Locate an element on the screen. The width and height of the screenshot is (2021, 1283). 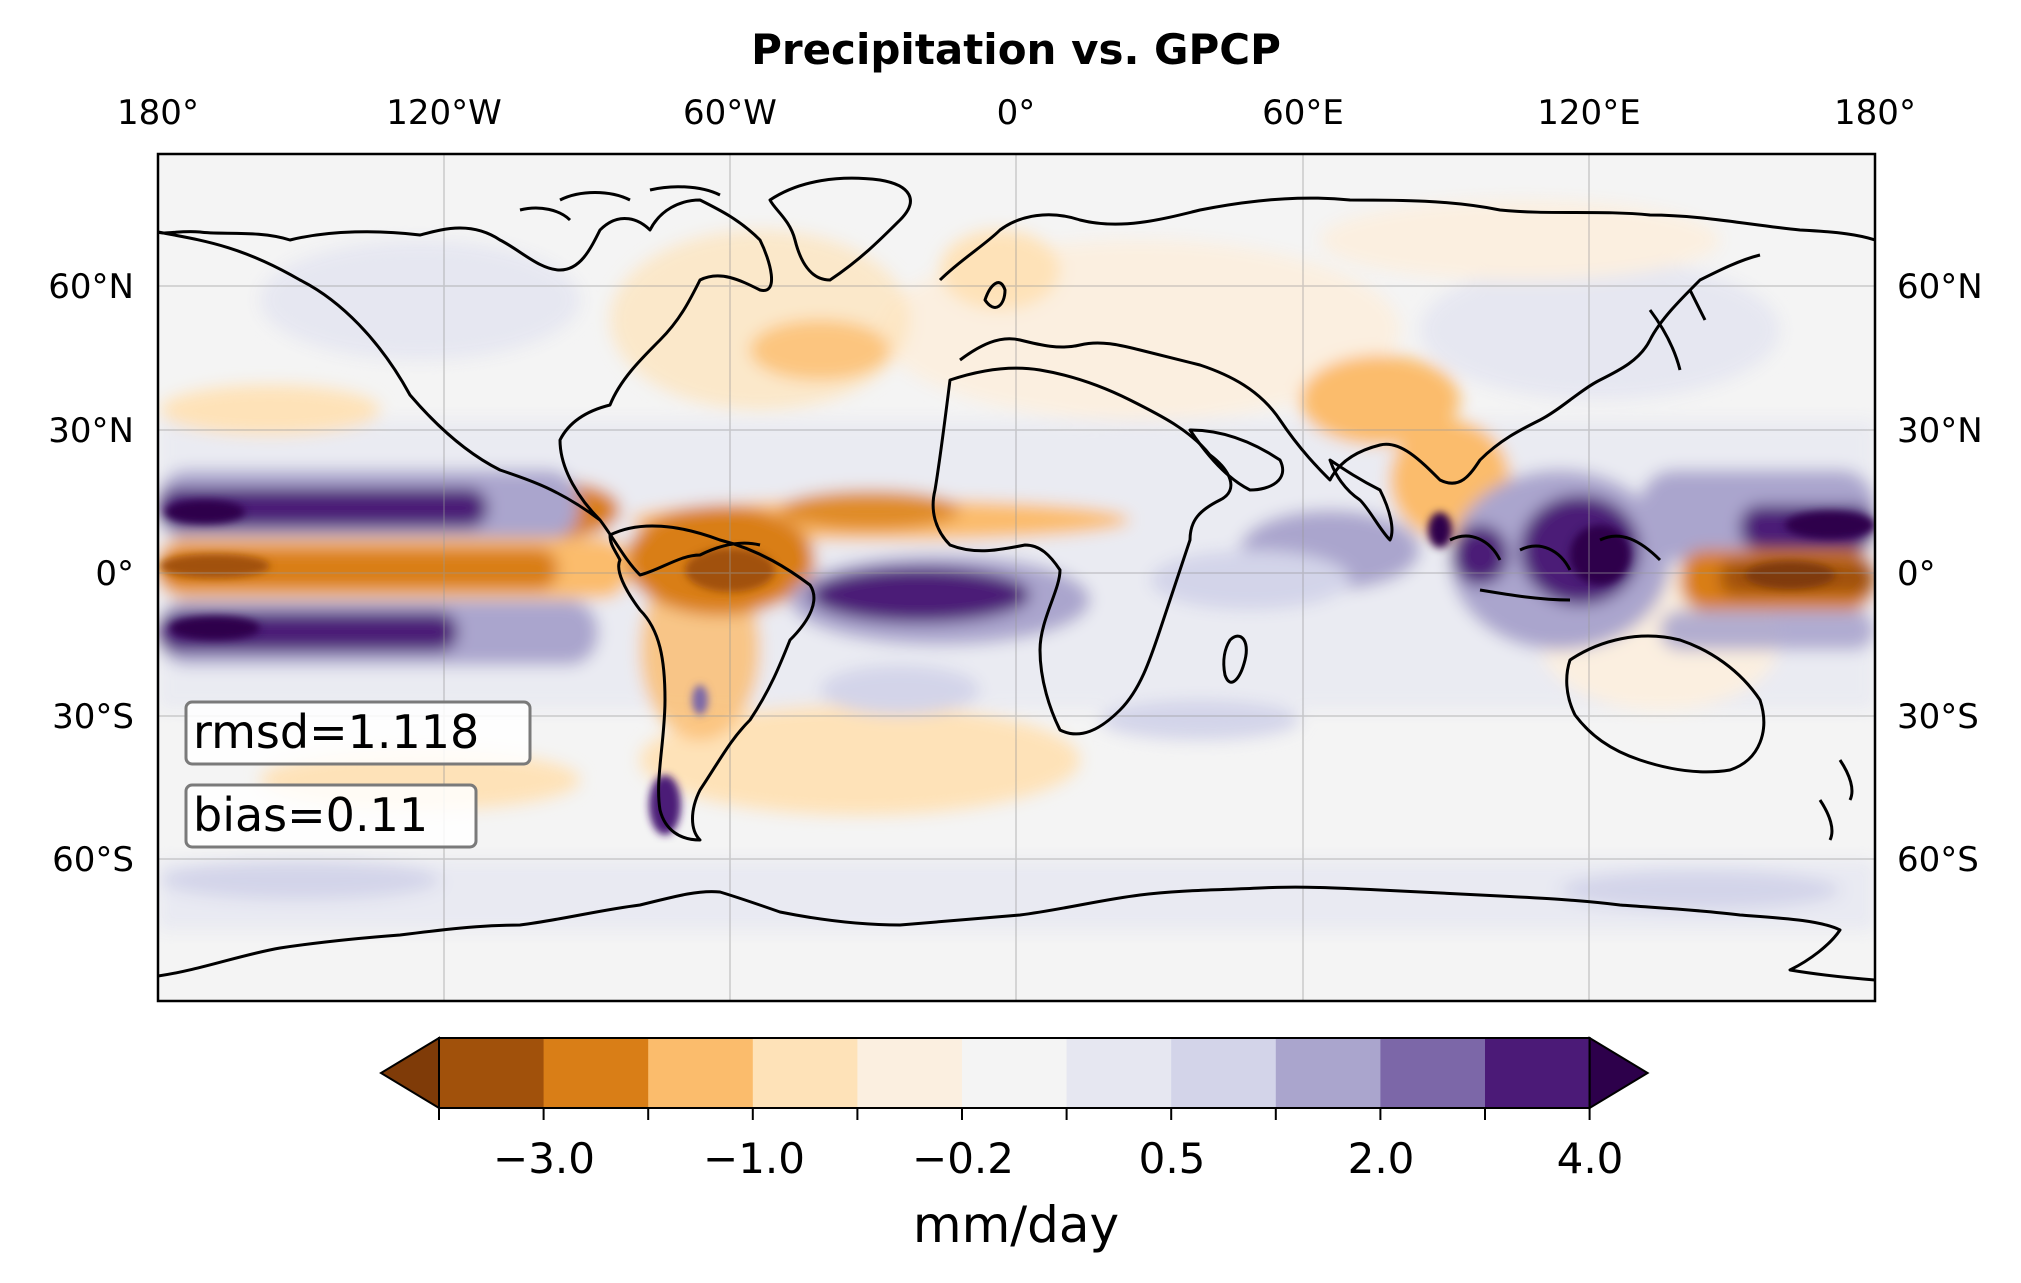
colorbar-tick-label: −0.2 is located at coordinates (963, 1158).